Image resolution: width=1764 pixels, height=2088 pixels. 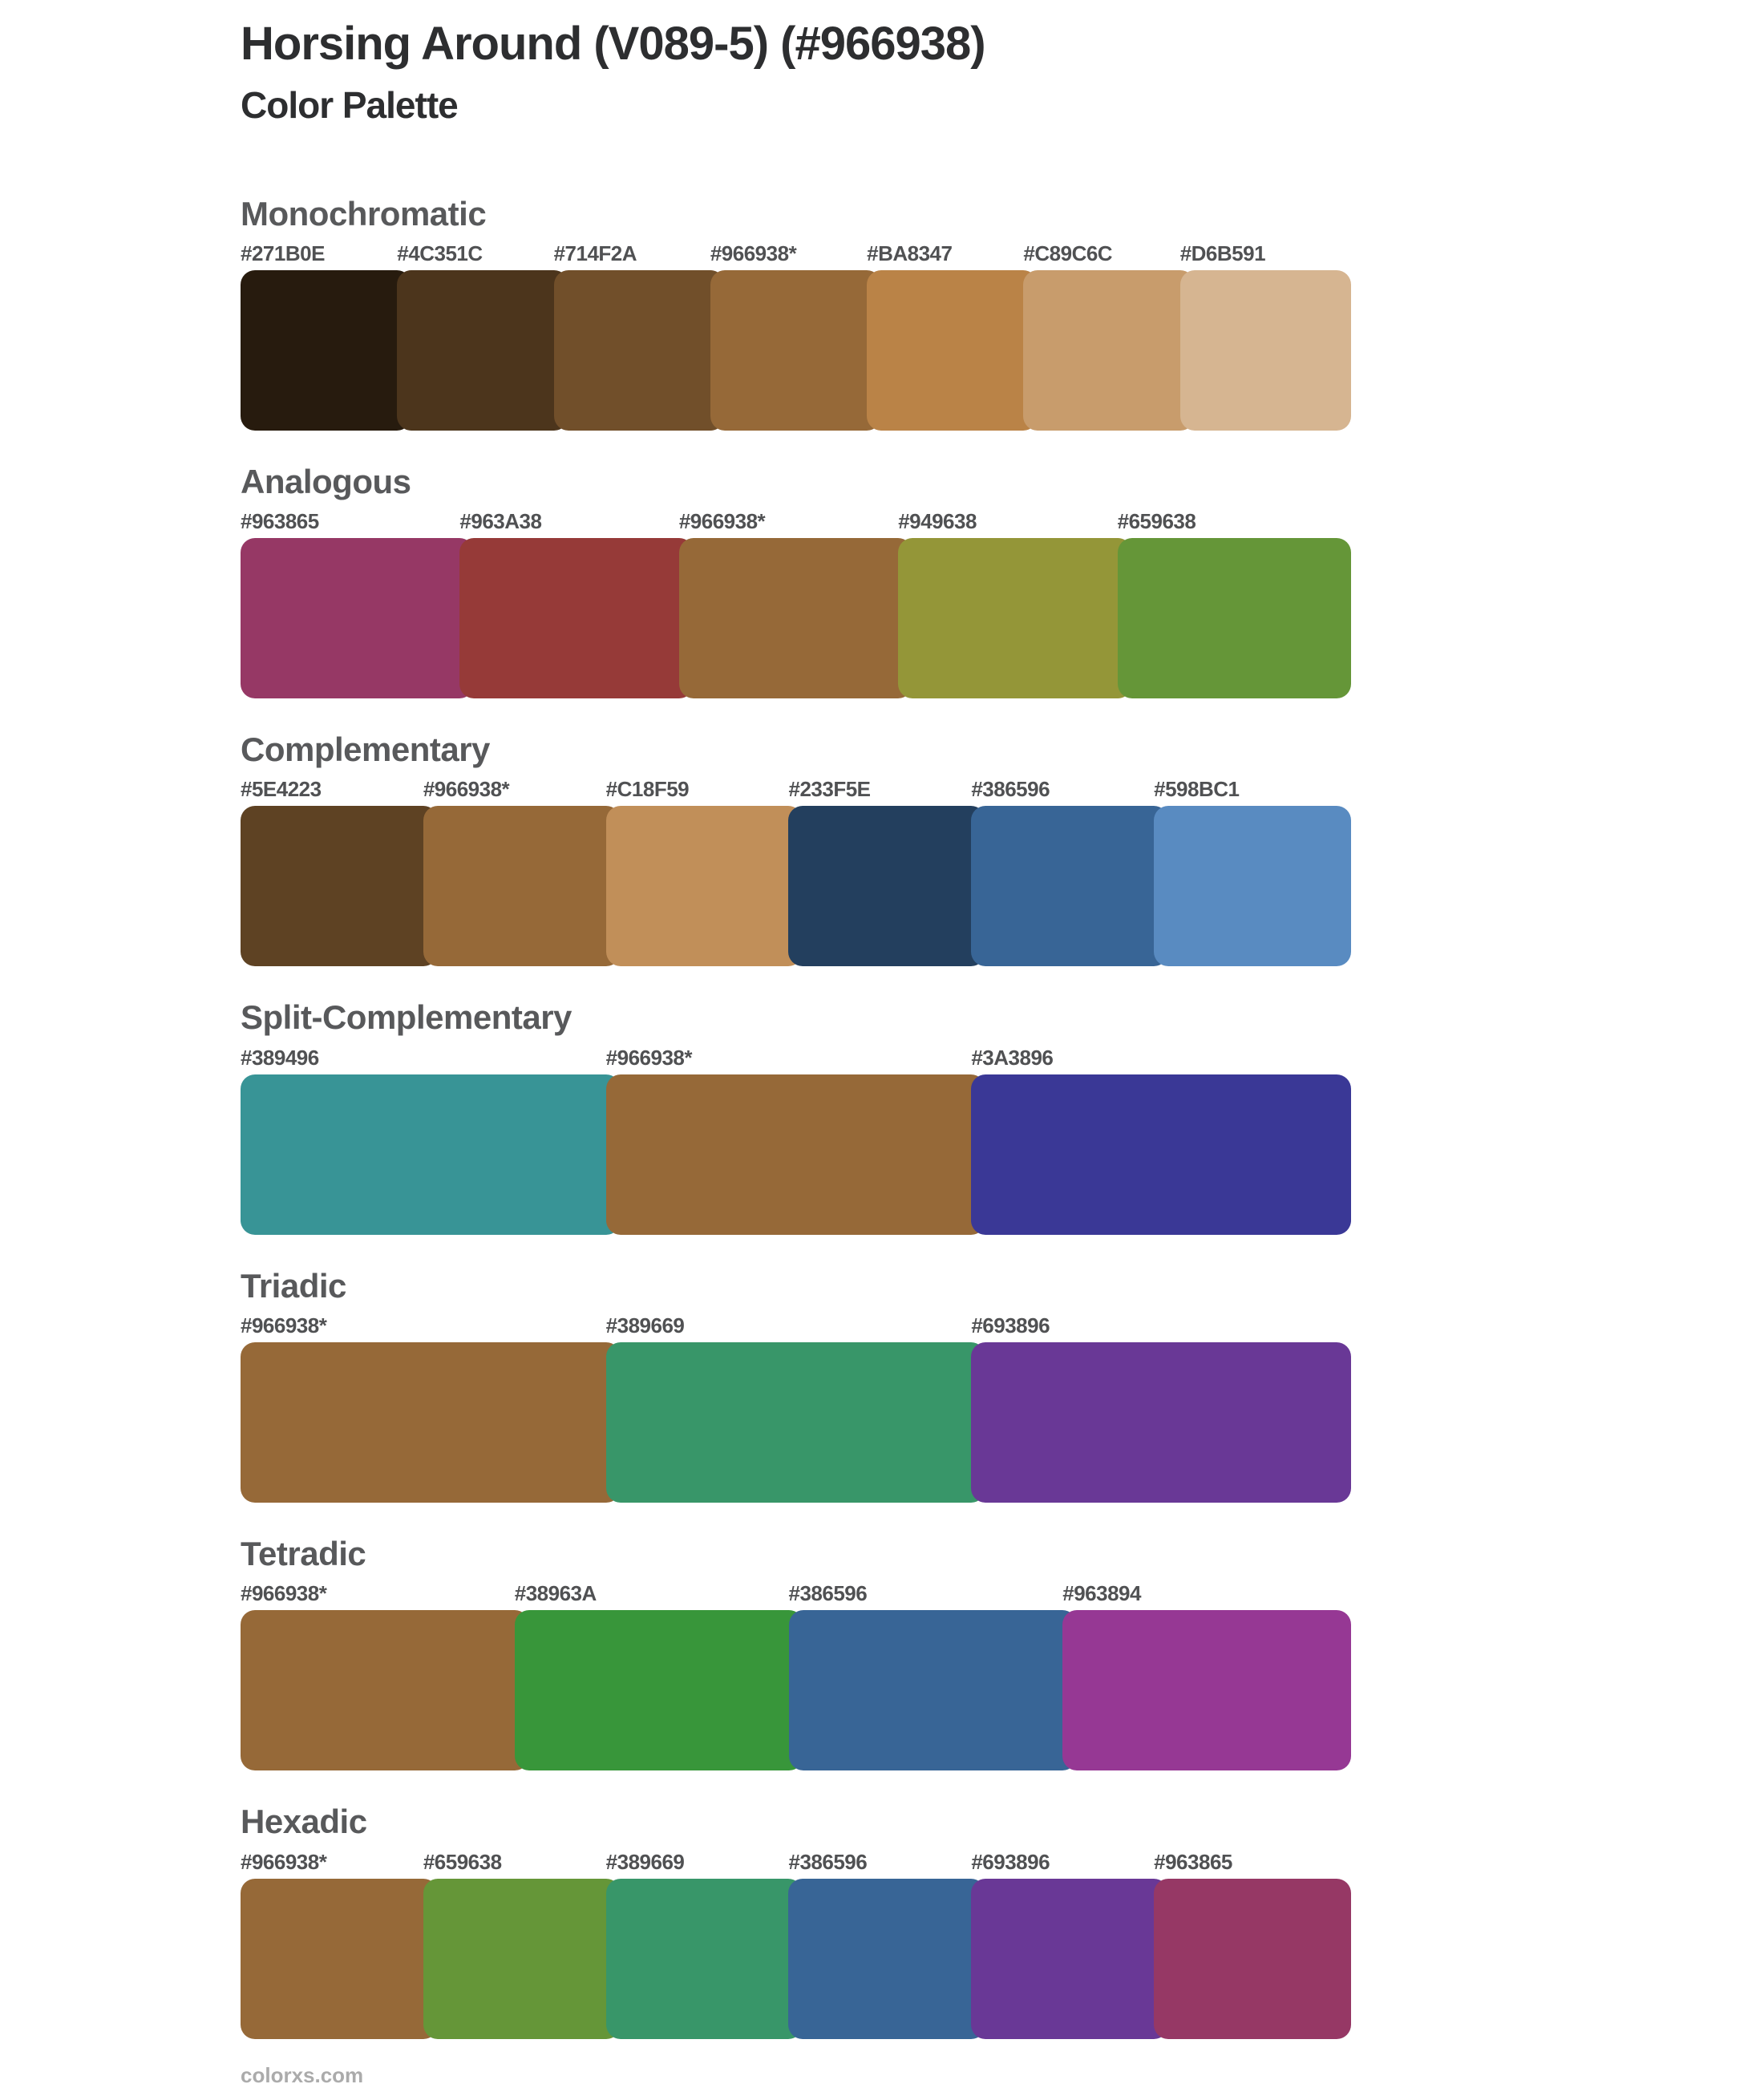 I want to click on swatch-hex-label: #963A38, so click(x=500, y=521).